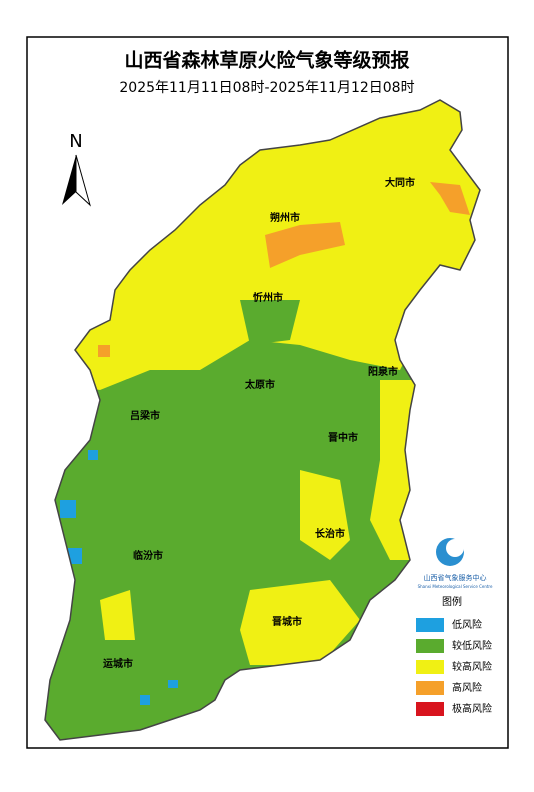  What do you see at coordinates (400, 182) in the screenshot?
I see `city-label: 大同市` at bounding box center [400, 182].